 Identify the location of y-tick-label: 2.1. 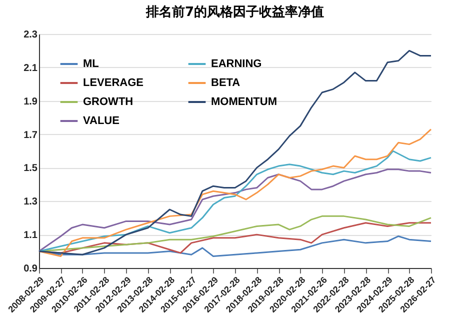
(31, 68).